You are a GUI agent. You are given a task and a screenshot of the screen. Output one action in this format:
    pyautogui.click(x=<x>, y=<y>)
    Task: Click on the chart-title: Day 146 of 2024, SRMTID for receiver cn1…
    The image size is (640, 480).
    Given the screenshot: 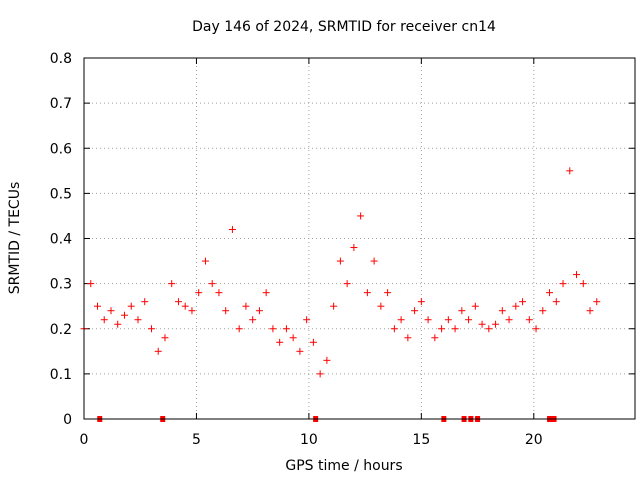 What is the action you would take?
    pyautogui.click(x=344, y=27)
    